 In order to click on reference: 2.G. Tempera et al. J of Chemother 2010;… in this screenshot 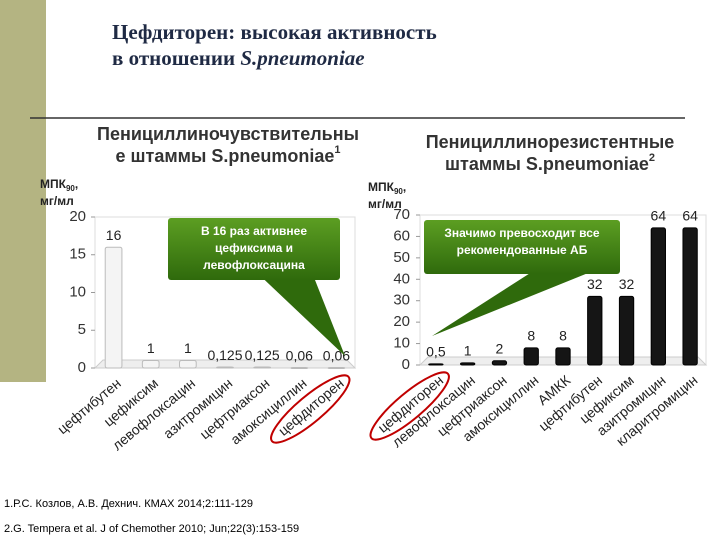, I will do `click(151, 529)`.